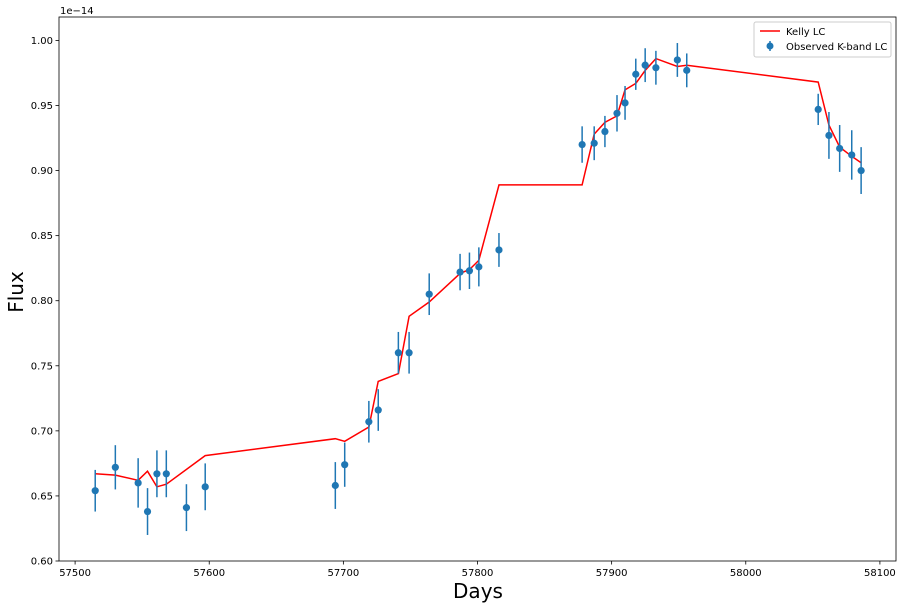 This screenshot has width=907, height=608. What do you see at coordinates (42, 236) in the screenshot?
I see `y-tick-label: 0.85` at bounding box center [42, 236].